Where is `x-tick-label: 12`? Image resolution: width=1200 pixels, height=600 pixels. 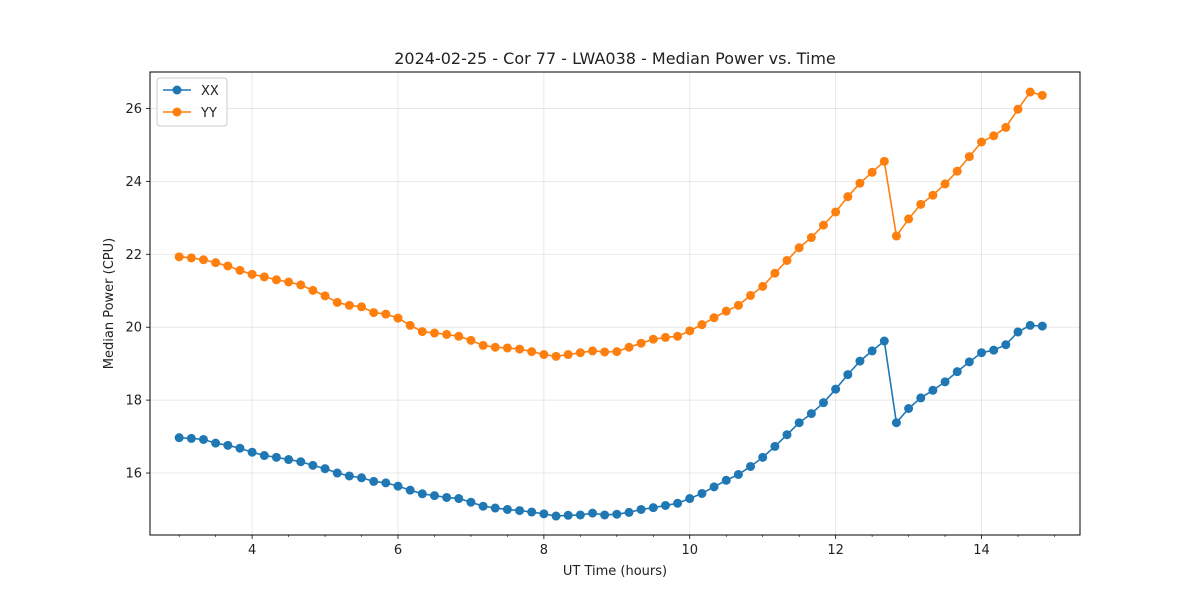
x-tick-label: 12 is located at coordinates (835, 550).